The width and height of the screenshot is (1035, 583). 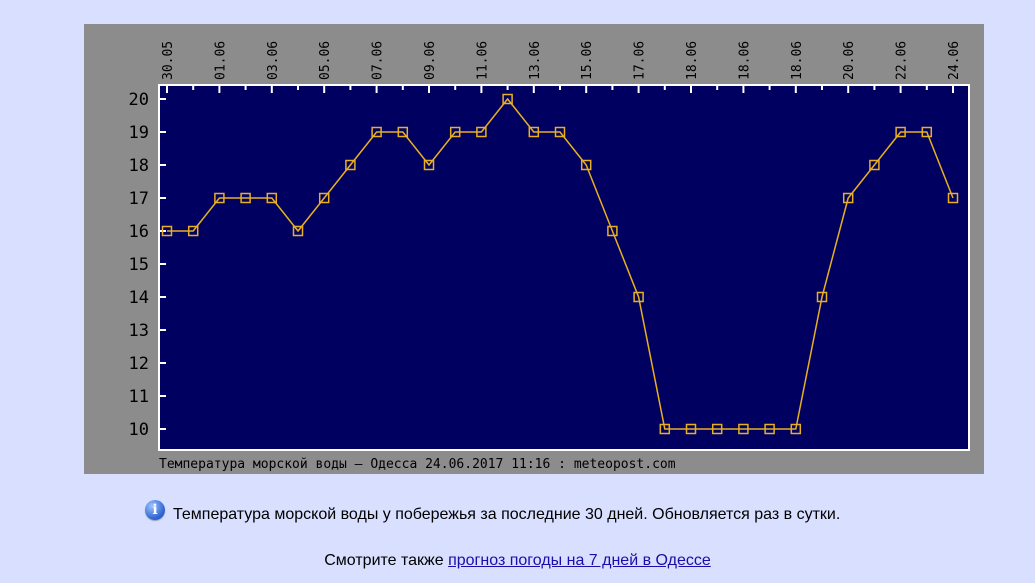 I want to click on y-tick-label: 12, so click(x=139, y=364).